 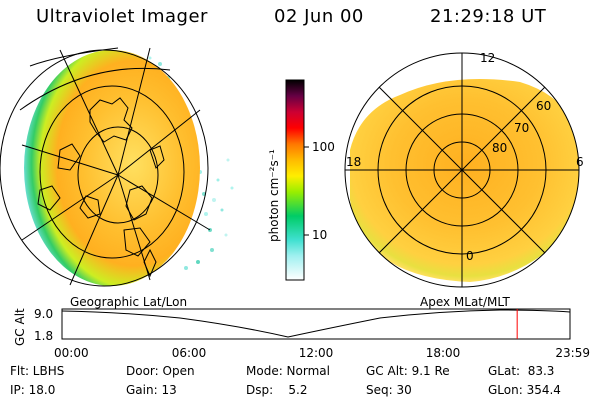 What do you see at coordinates (572, 353) in the screenshot?
I see `altitude-xtick-label: 23:59` at bounding box center [572, 353].